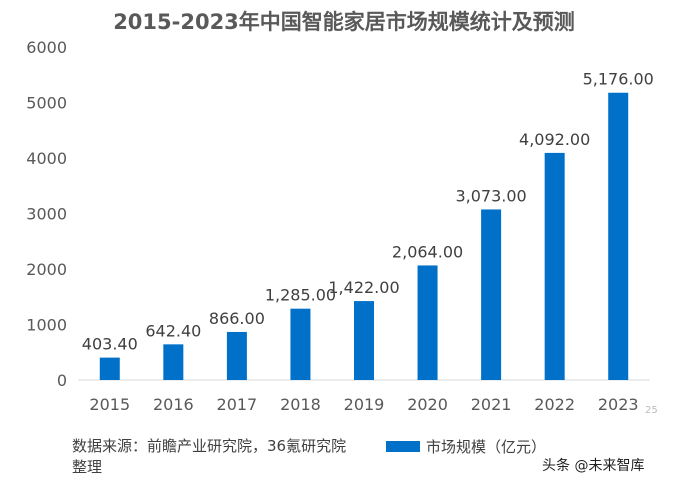 The width and height of the screenshot is (688, 485). Describe the element at coordinates (300, 295) in the screenshot. I see `data-label: 1,285.00` at that location.